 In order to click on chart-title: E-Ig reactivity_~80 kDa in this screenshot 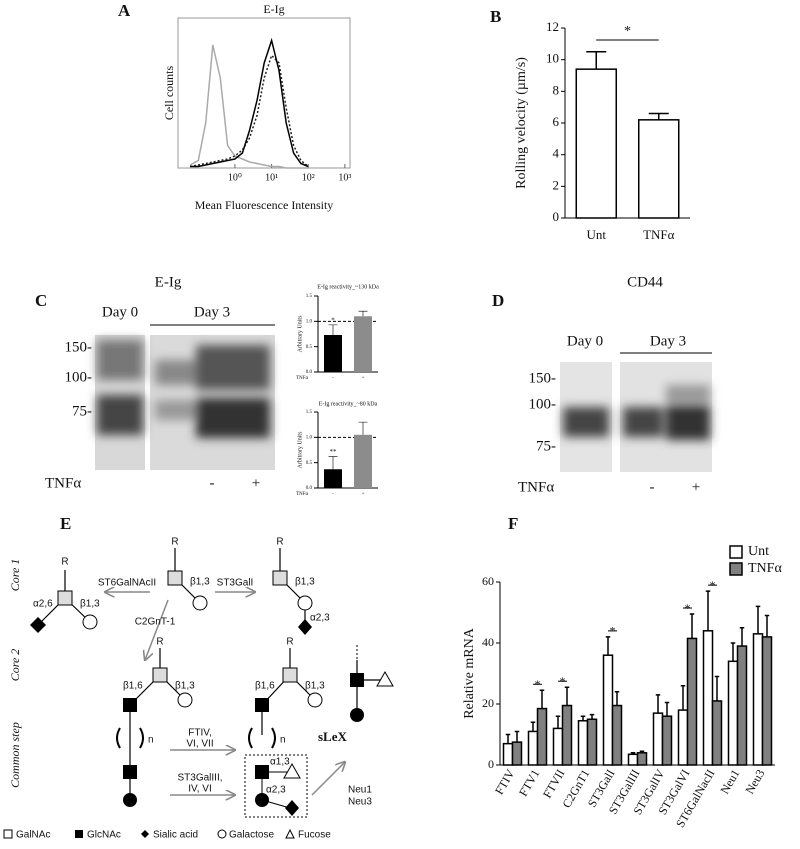, I will do `click(348, 404)`.